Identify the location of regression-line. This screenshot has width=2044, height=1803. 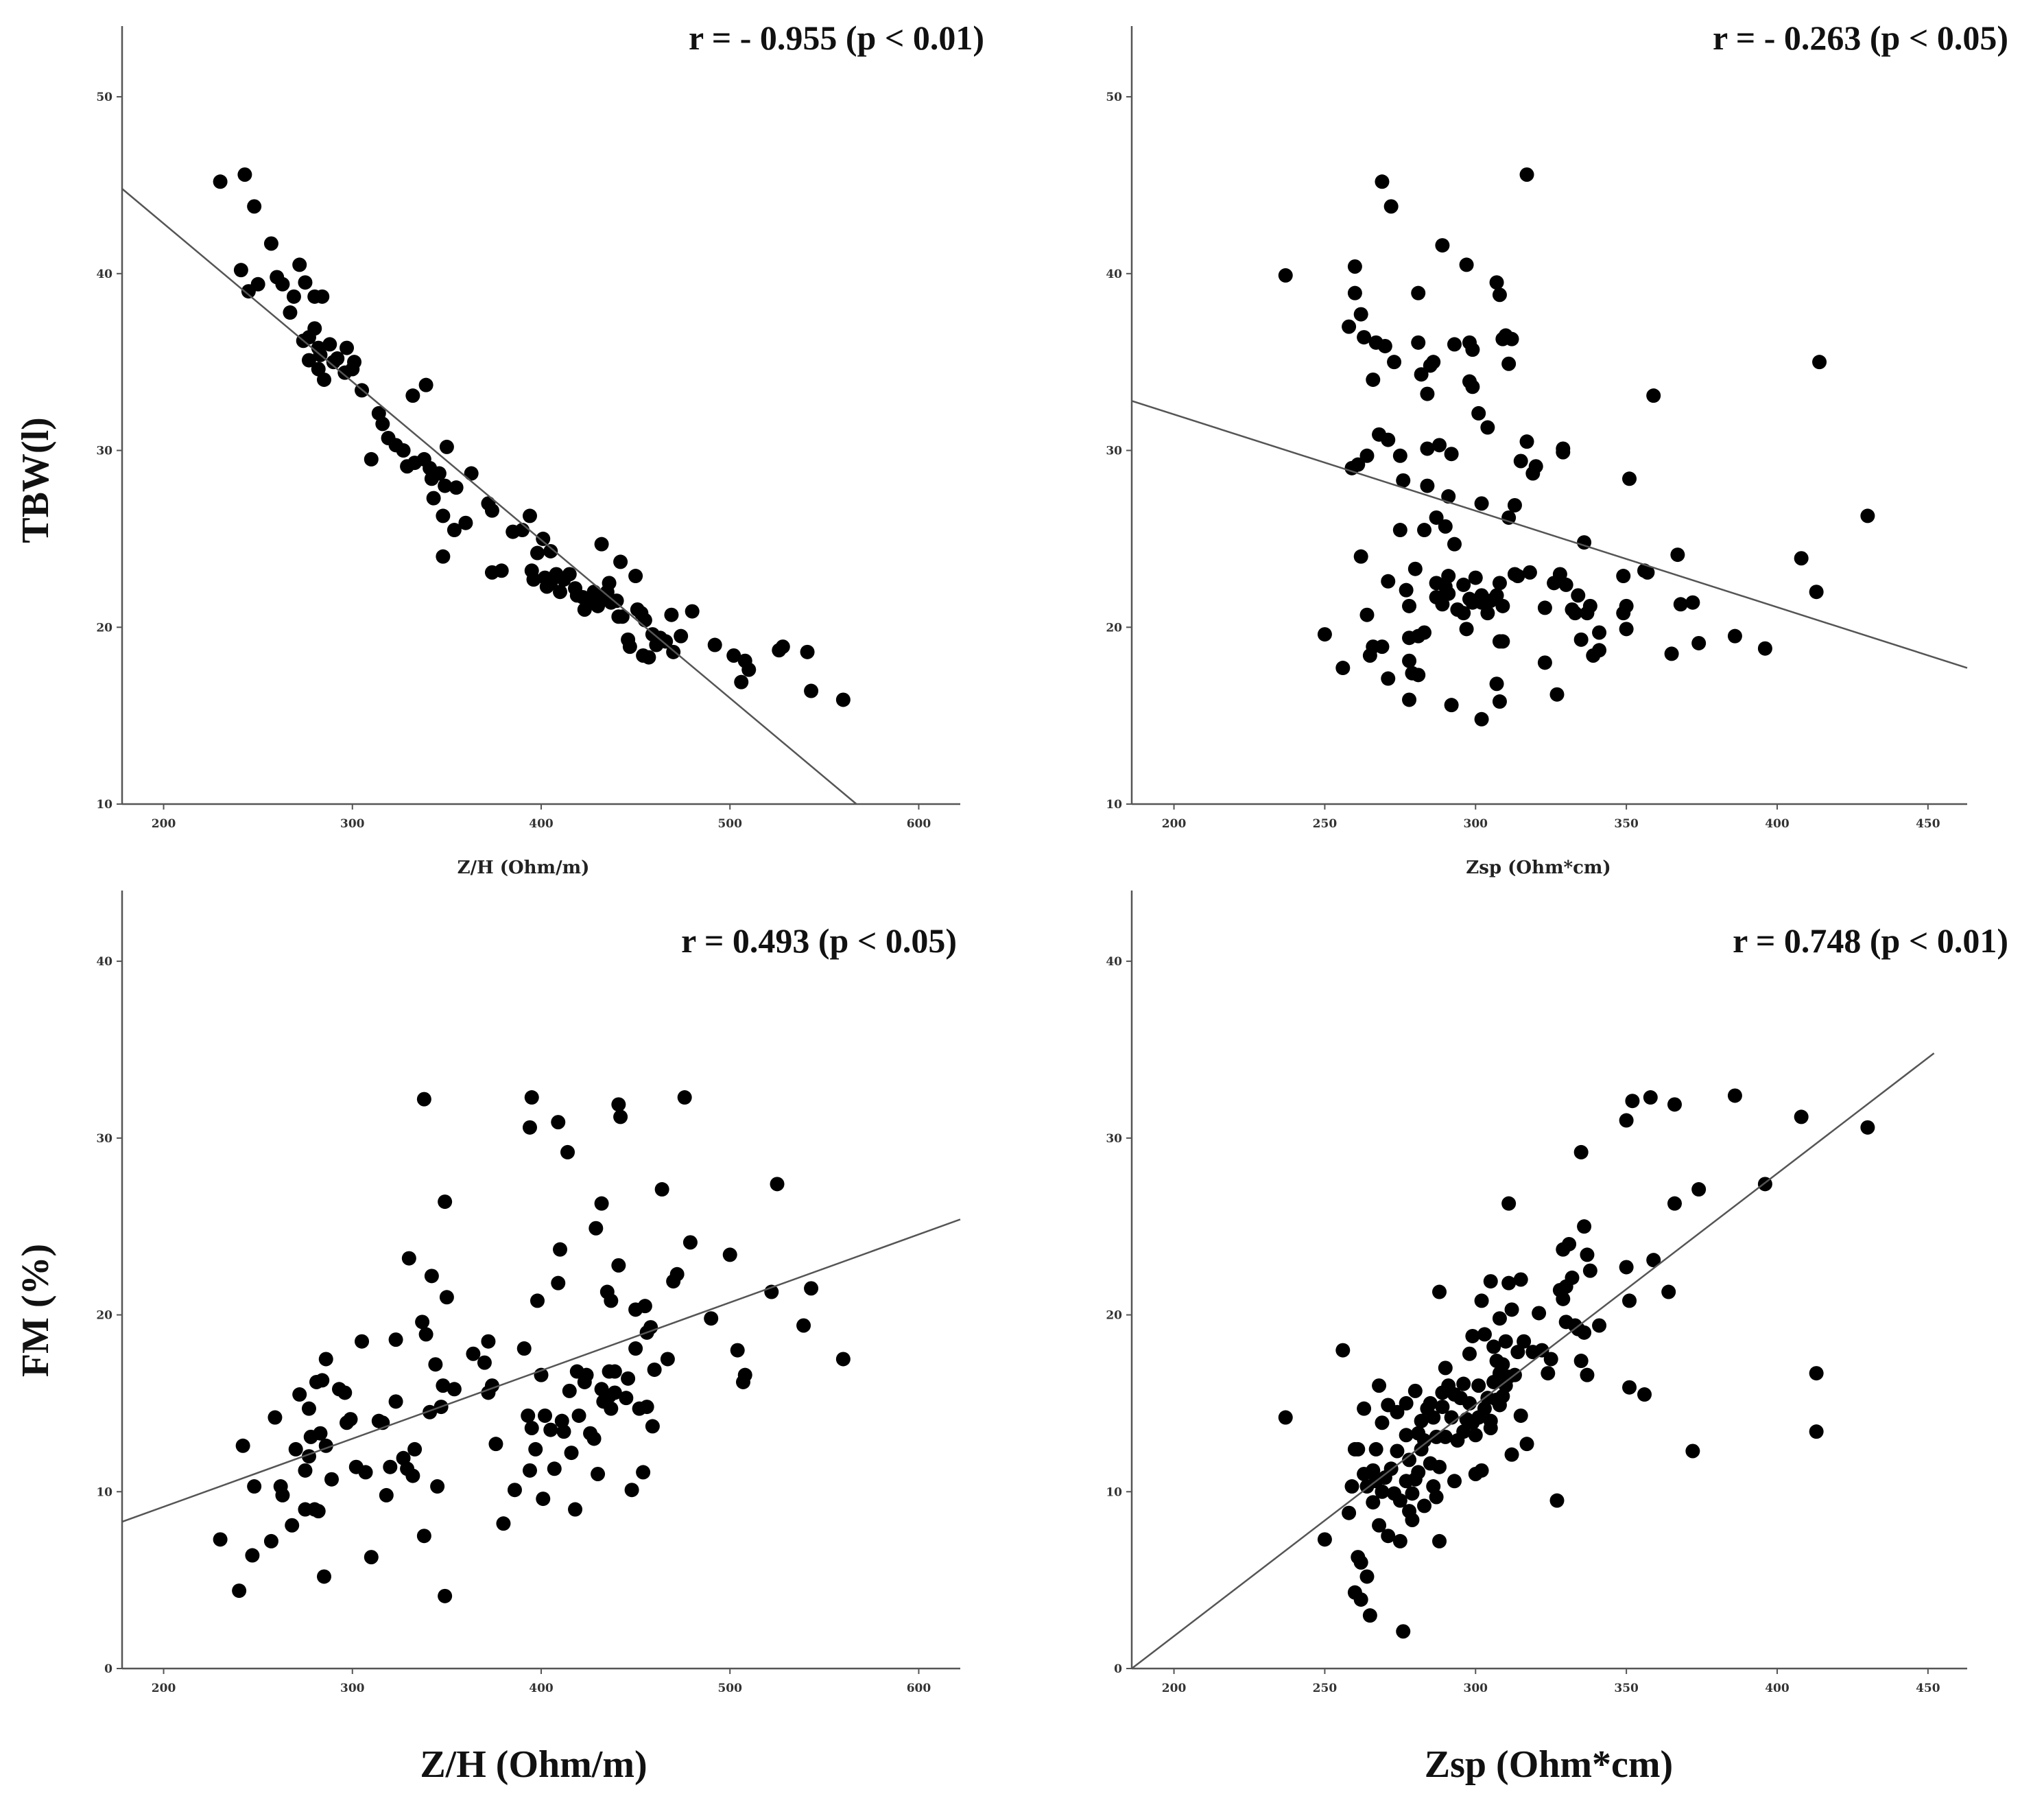
(1549, 534).